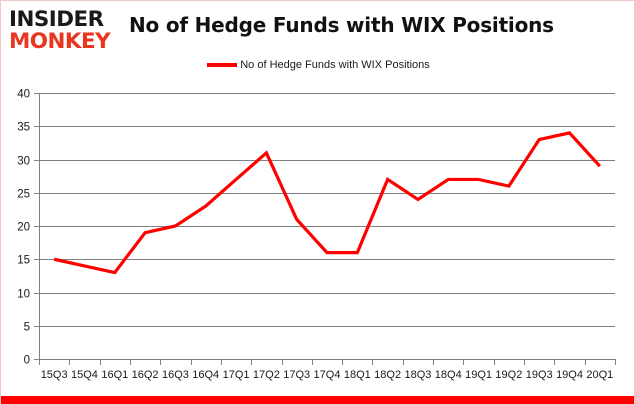  Describe the element at coordinates (317, 400) in the screenshot. I see `bottom-accent-bar` at that location.